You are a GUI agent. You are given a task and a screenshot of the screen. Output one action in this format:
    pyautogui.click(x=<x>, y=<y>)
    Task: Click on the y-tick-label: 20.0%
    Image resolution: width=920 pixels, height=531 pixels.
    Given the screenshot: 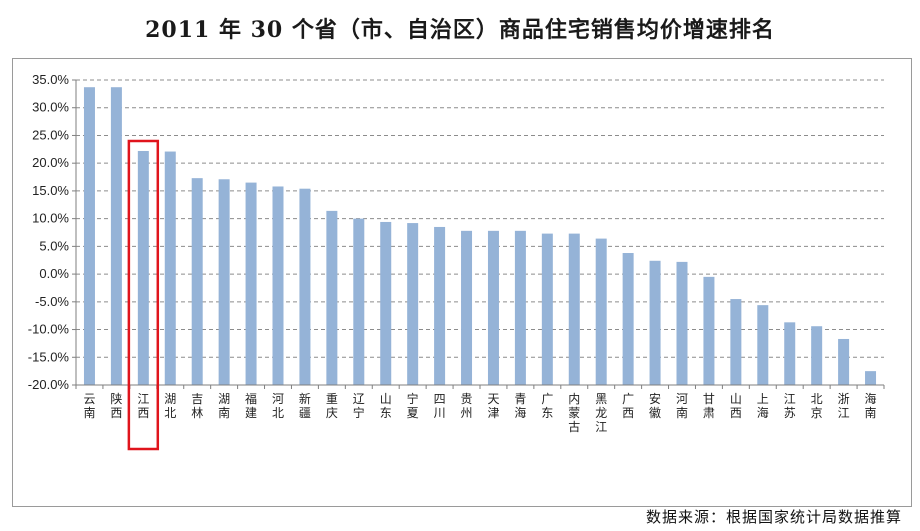 What is the action you would take?
    pyautogui.click(x=50, y=162)
    